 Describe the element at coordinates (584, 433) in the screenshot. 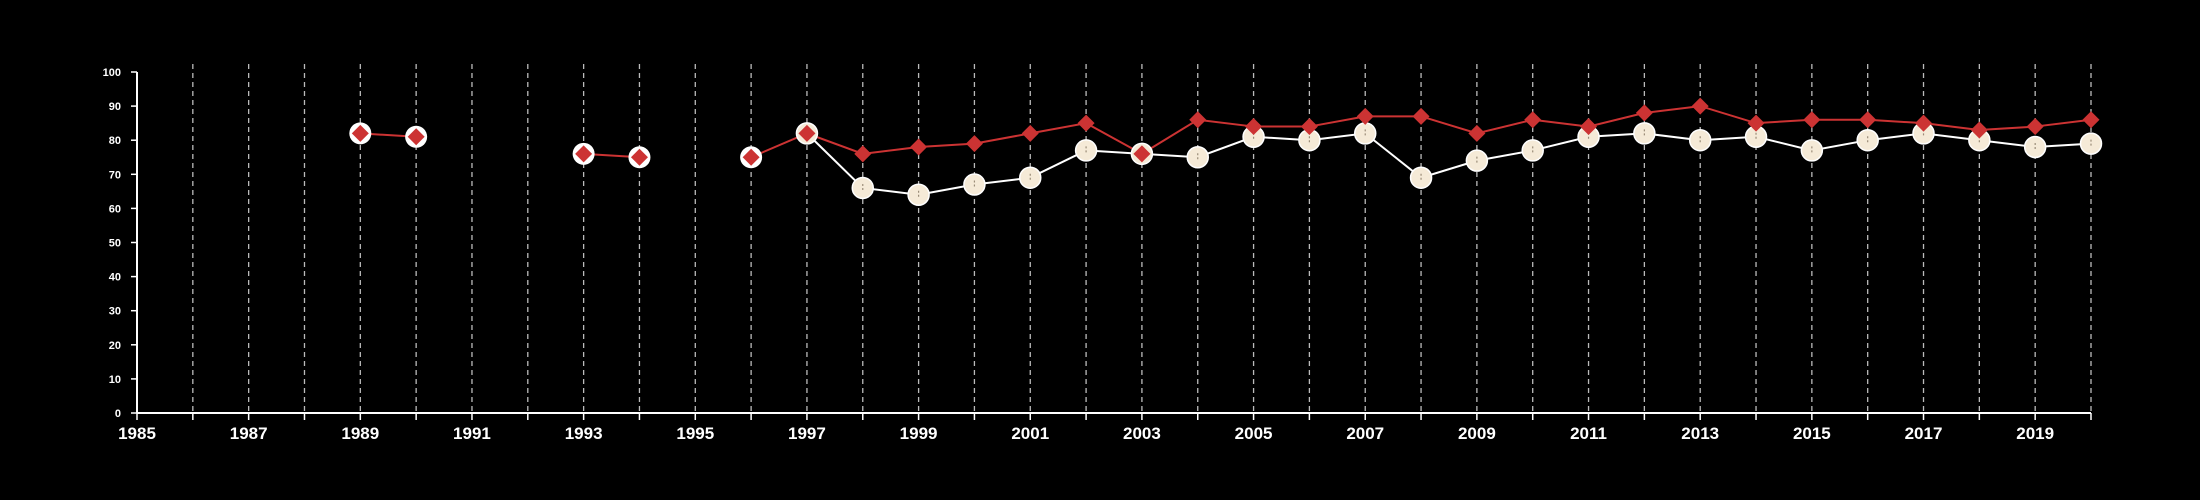

I see `x-tick-label: 1993` at that location.